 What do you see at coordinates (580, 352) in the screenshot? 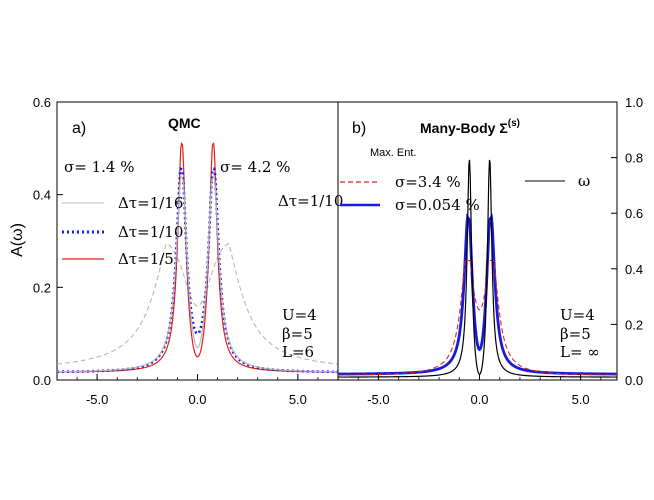
I see `param-l-b: L= ∞` at bounding box center [580, 352].